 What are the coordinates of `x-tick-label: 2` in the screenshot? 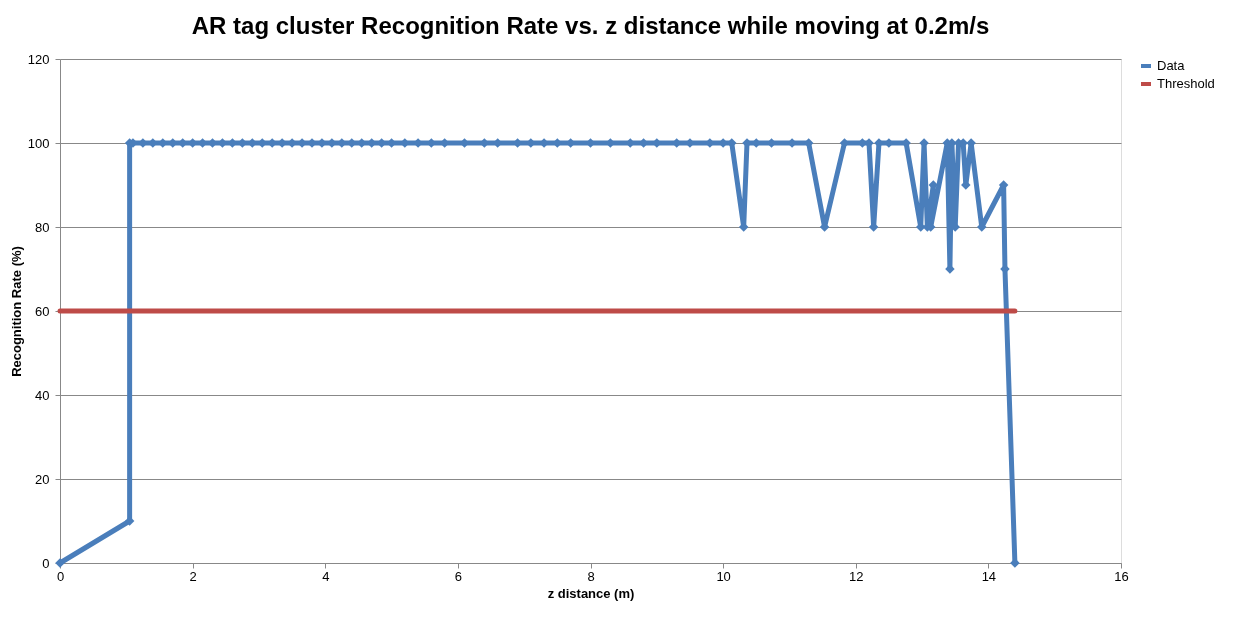 It's located at (193, 576).